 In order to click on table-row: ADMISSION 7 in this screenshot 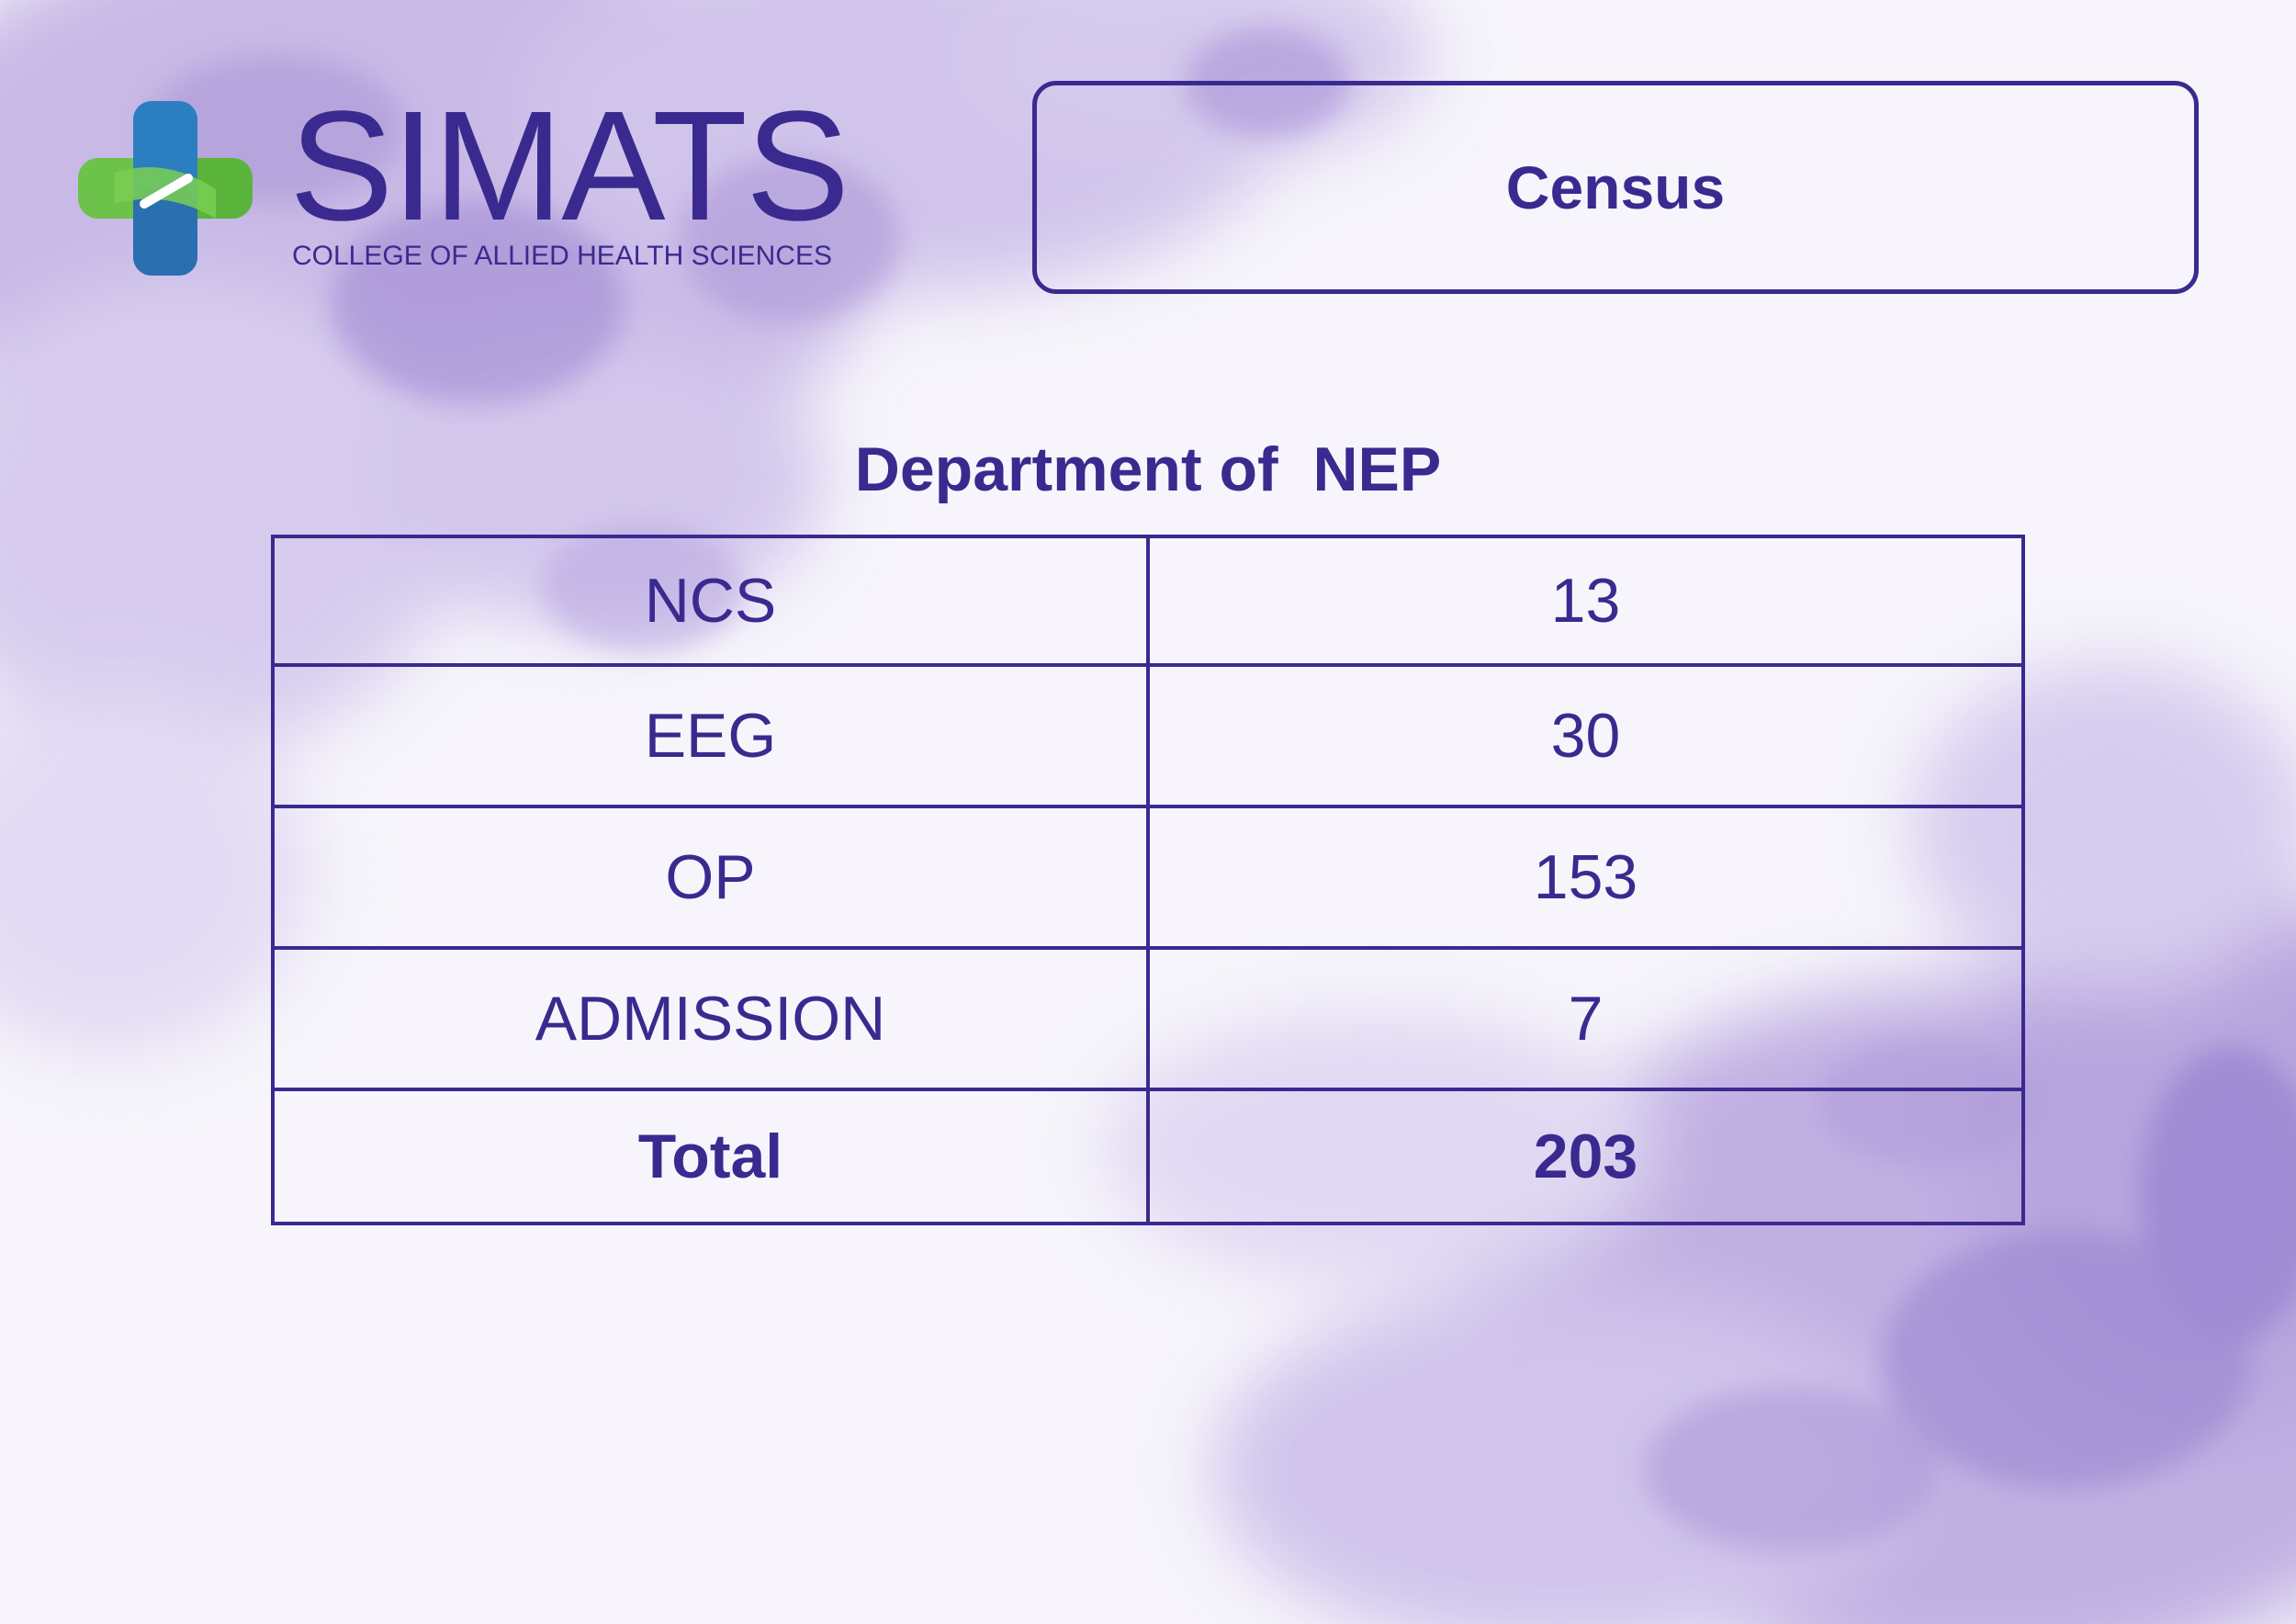, I will do `click(1148, 1018)`.